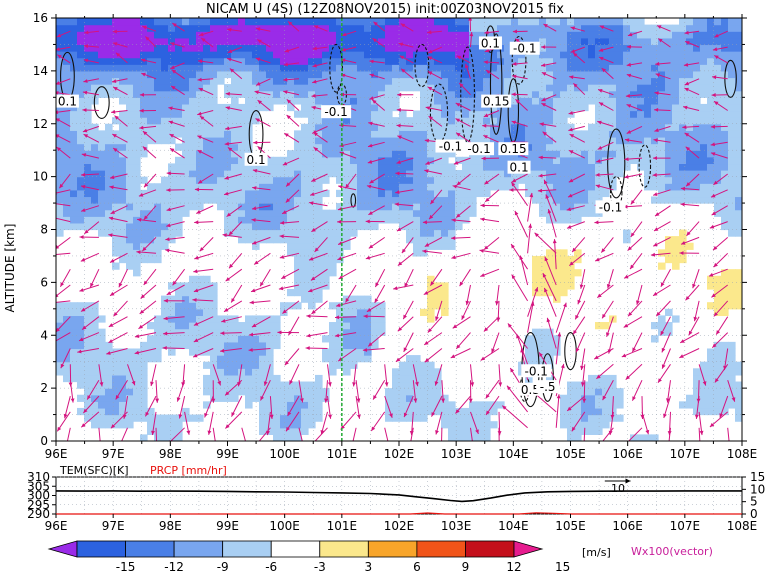 This screenshot has width=767, height=575. What do you see at coordinates (284, 526) in the screenshot?
I see `ts-x-tick-label: 100E` at bounding box center [284, 526].